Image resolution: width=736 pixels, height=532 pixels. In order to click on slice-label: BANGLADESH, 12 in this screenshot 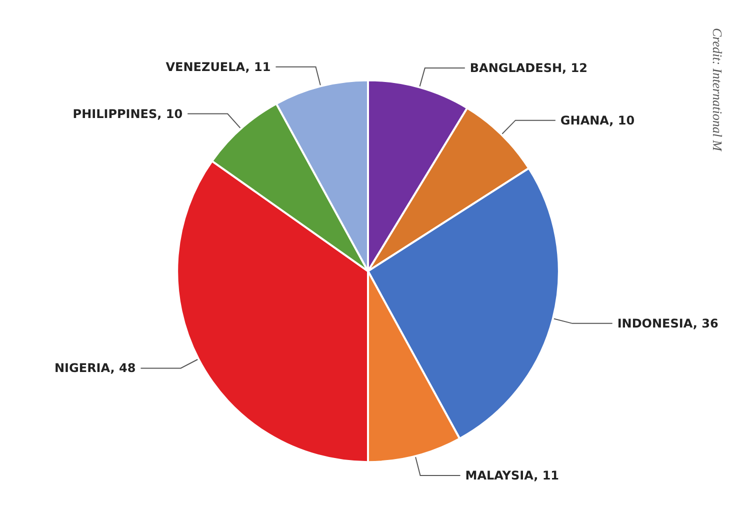, I will do `click(529, 68)`.